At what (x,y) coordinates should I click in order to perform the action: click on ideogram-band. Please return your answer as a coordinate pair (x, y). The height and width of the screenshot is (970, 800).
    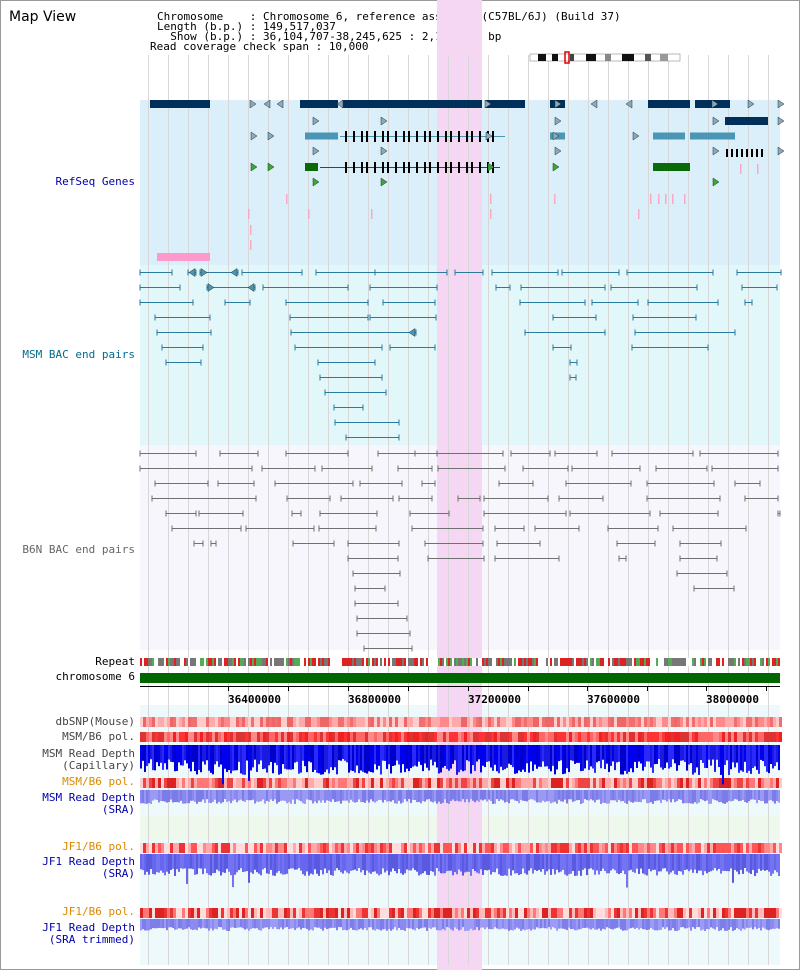
    Looking at the image, I should click on (648, 57).